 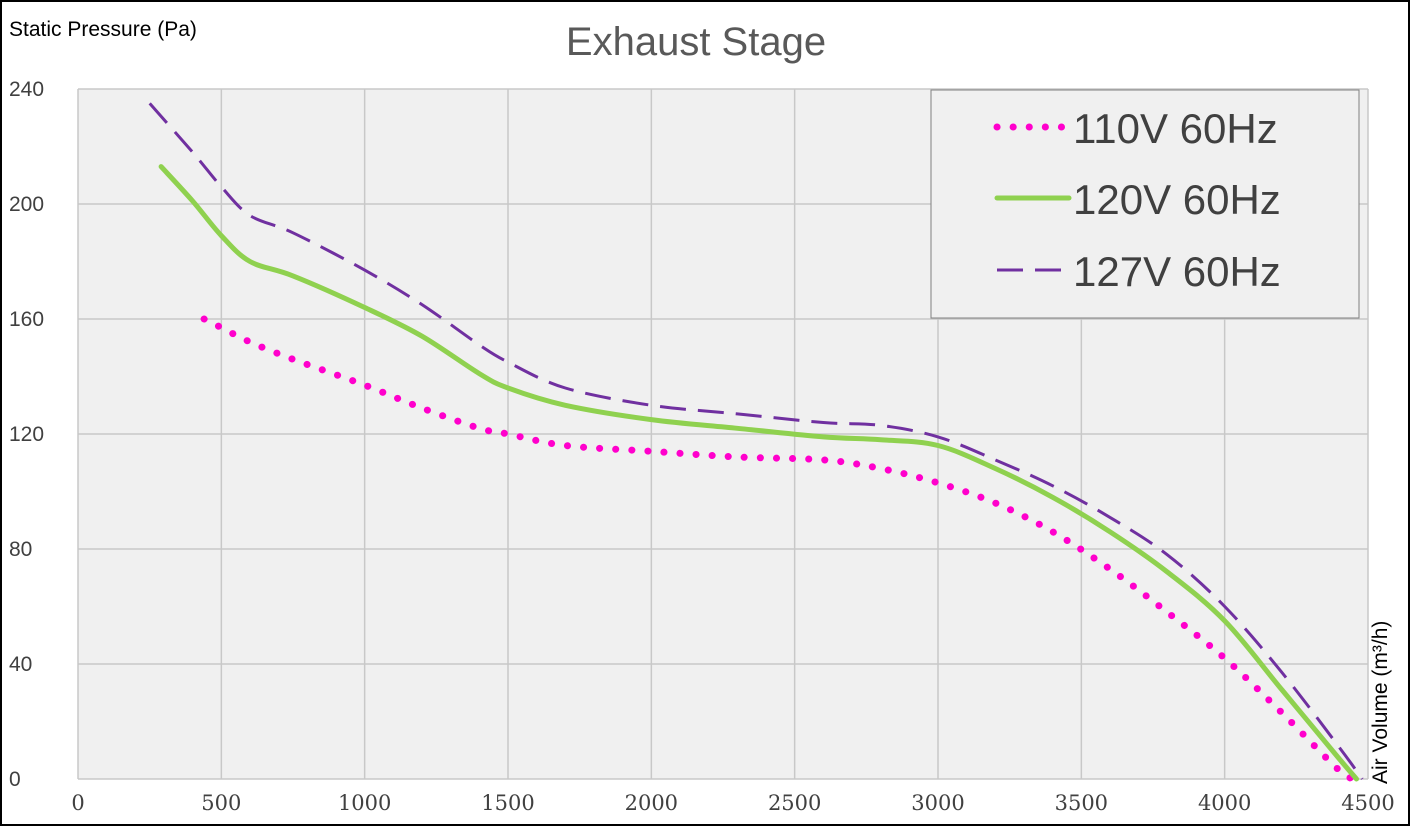 What do you see at coordinates (507, 803) in the screenshot?
I see `x-tick-label: 1500` at bounding box center [507, 803].